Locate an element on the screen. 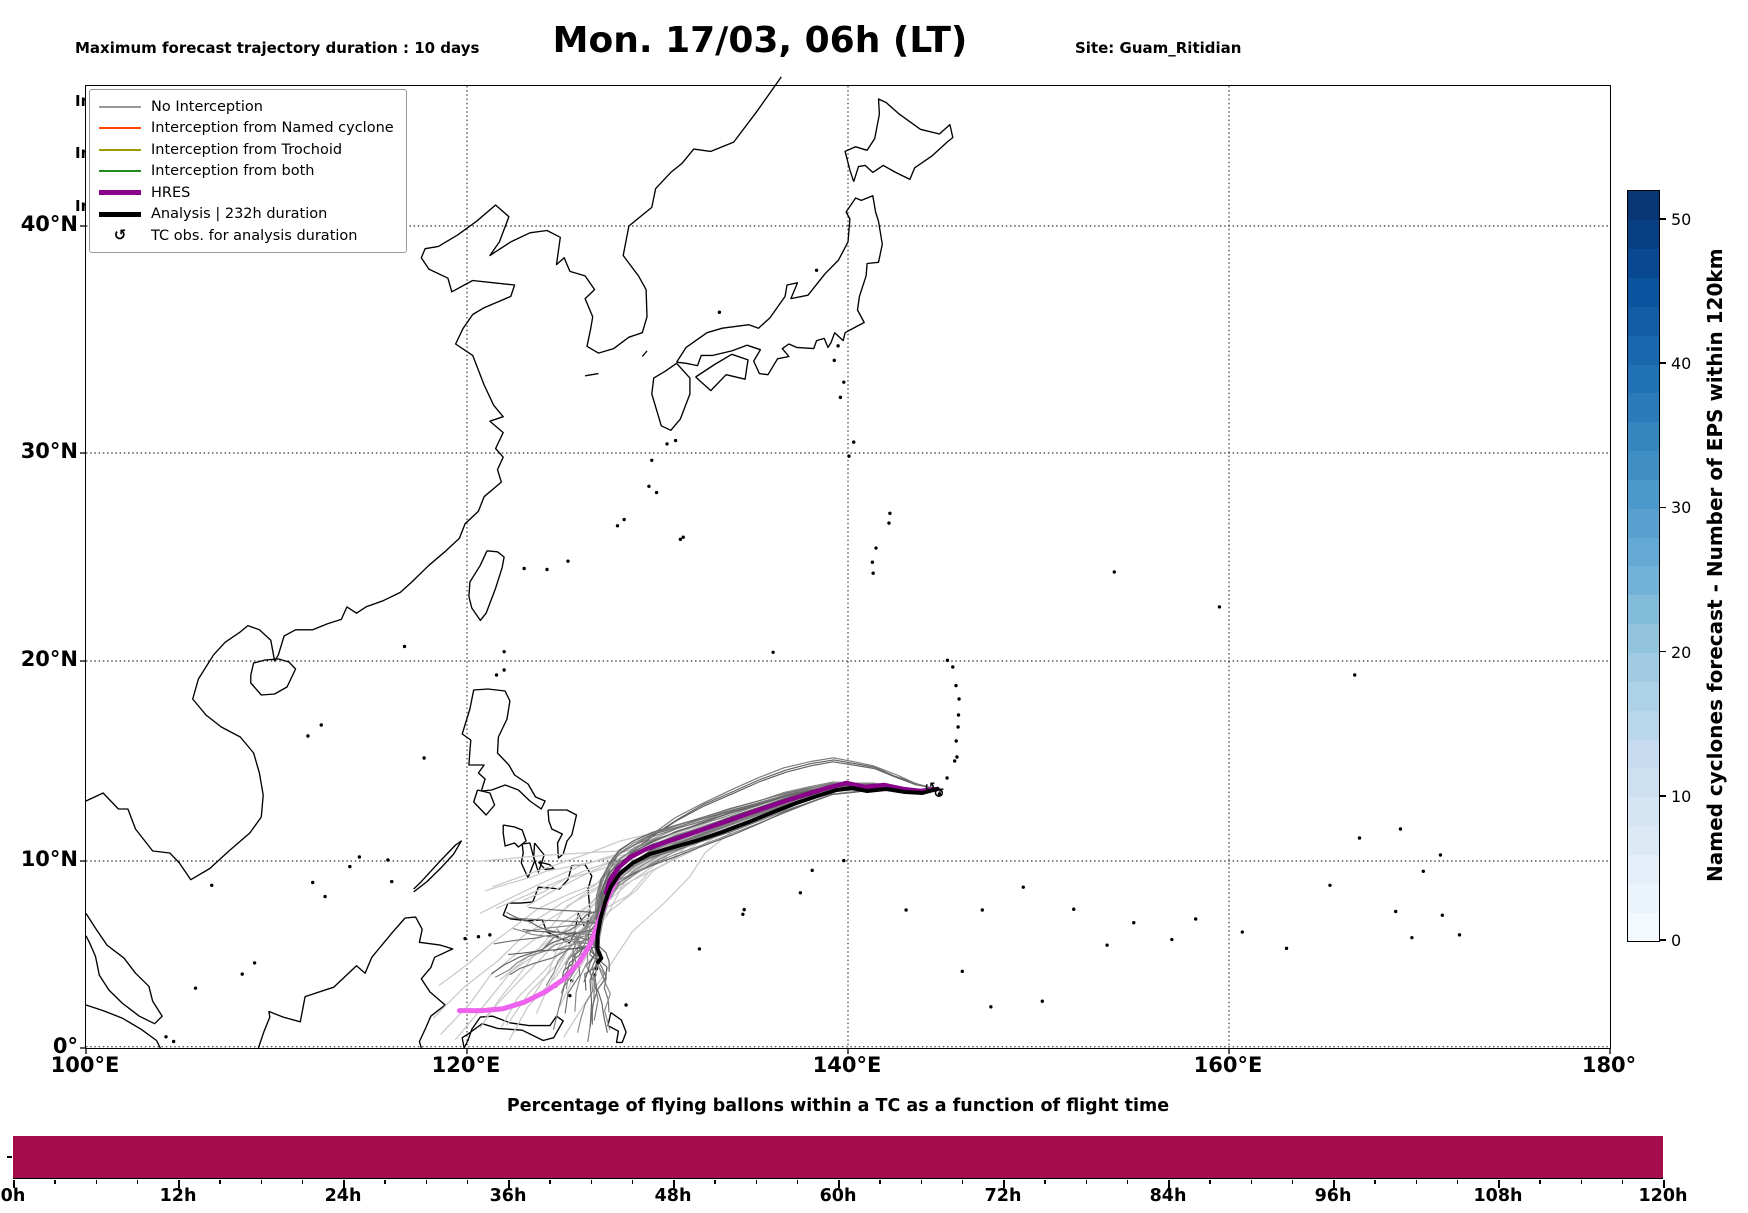 This screenshot has width=1748, height=1213. legend-item-both: Interception from both is located at coordinates (248, 172).